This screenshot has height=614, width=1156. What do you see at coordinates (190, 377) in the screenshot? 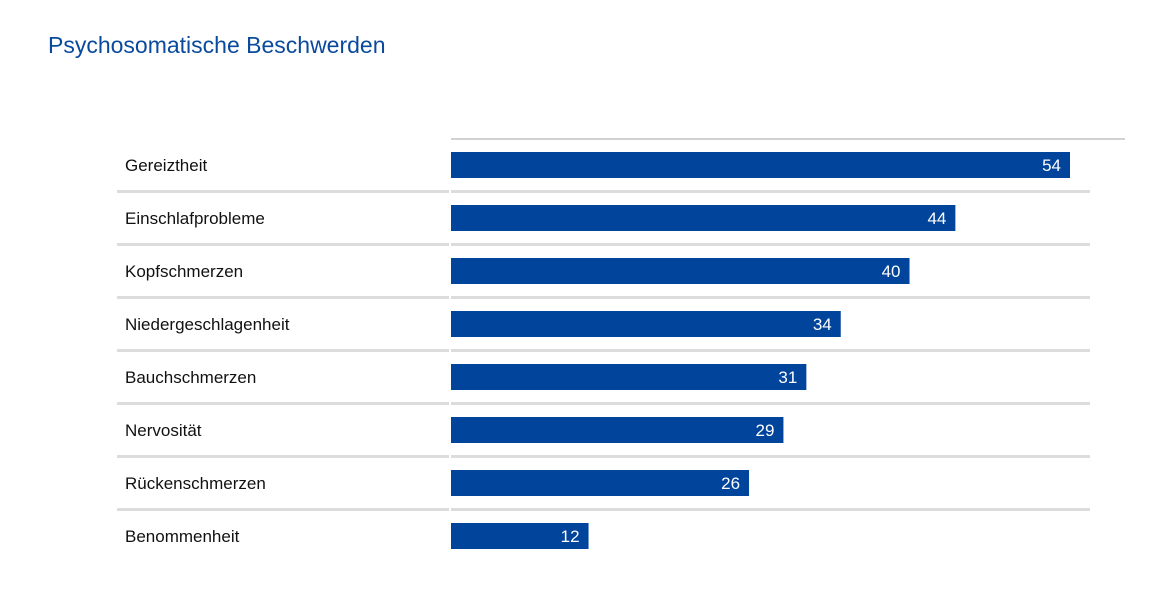
I see `category-label: Bauchschmerzen` at bounding box center [190, 377].